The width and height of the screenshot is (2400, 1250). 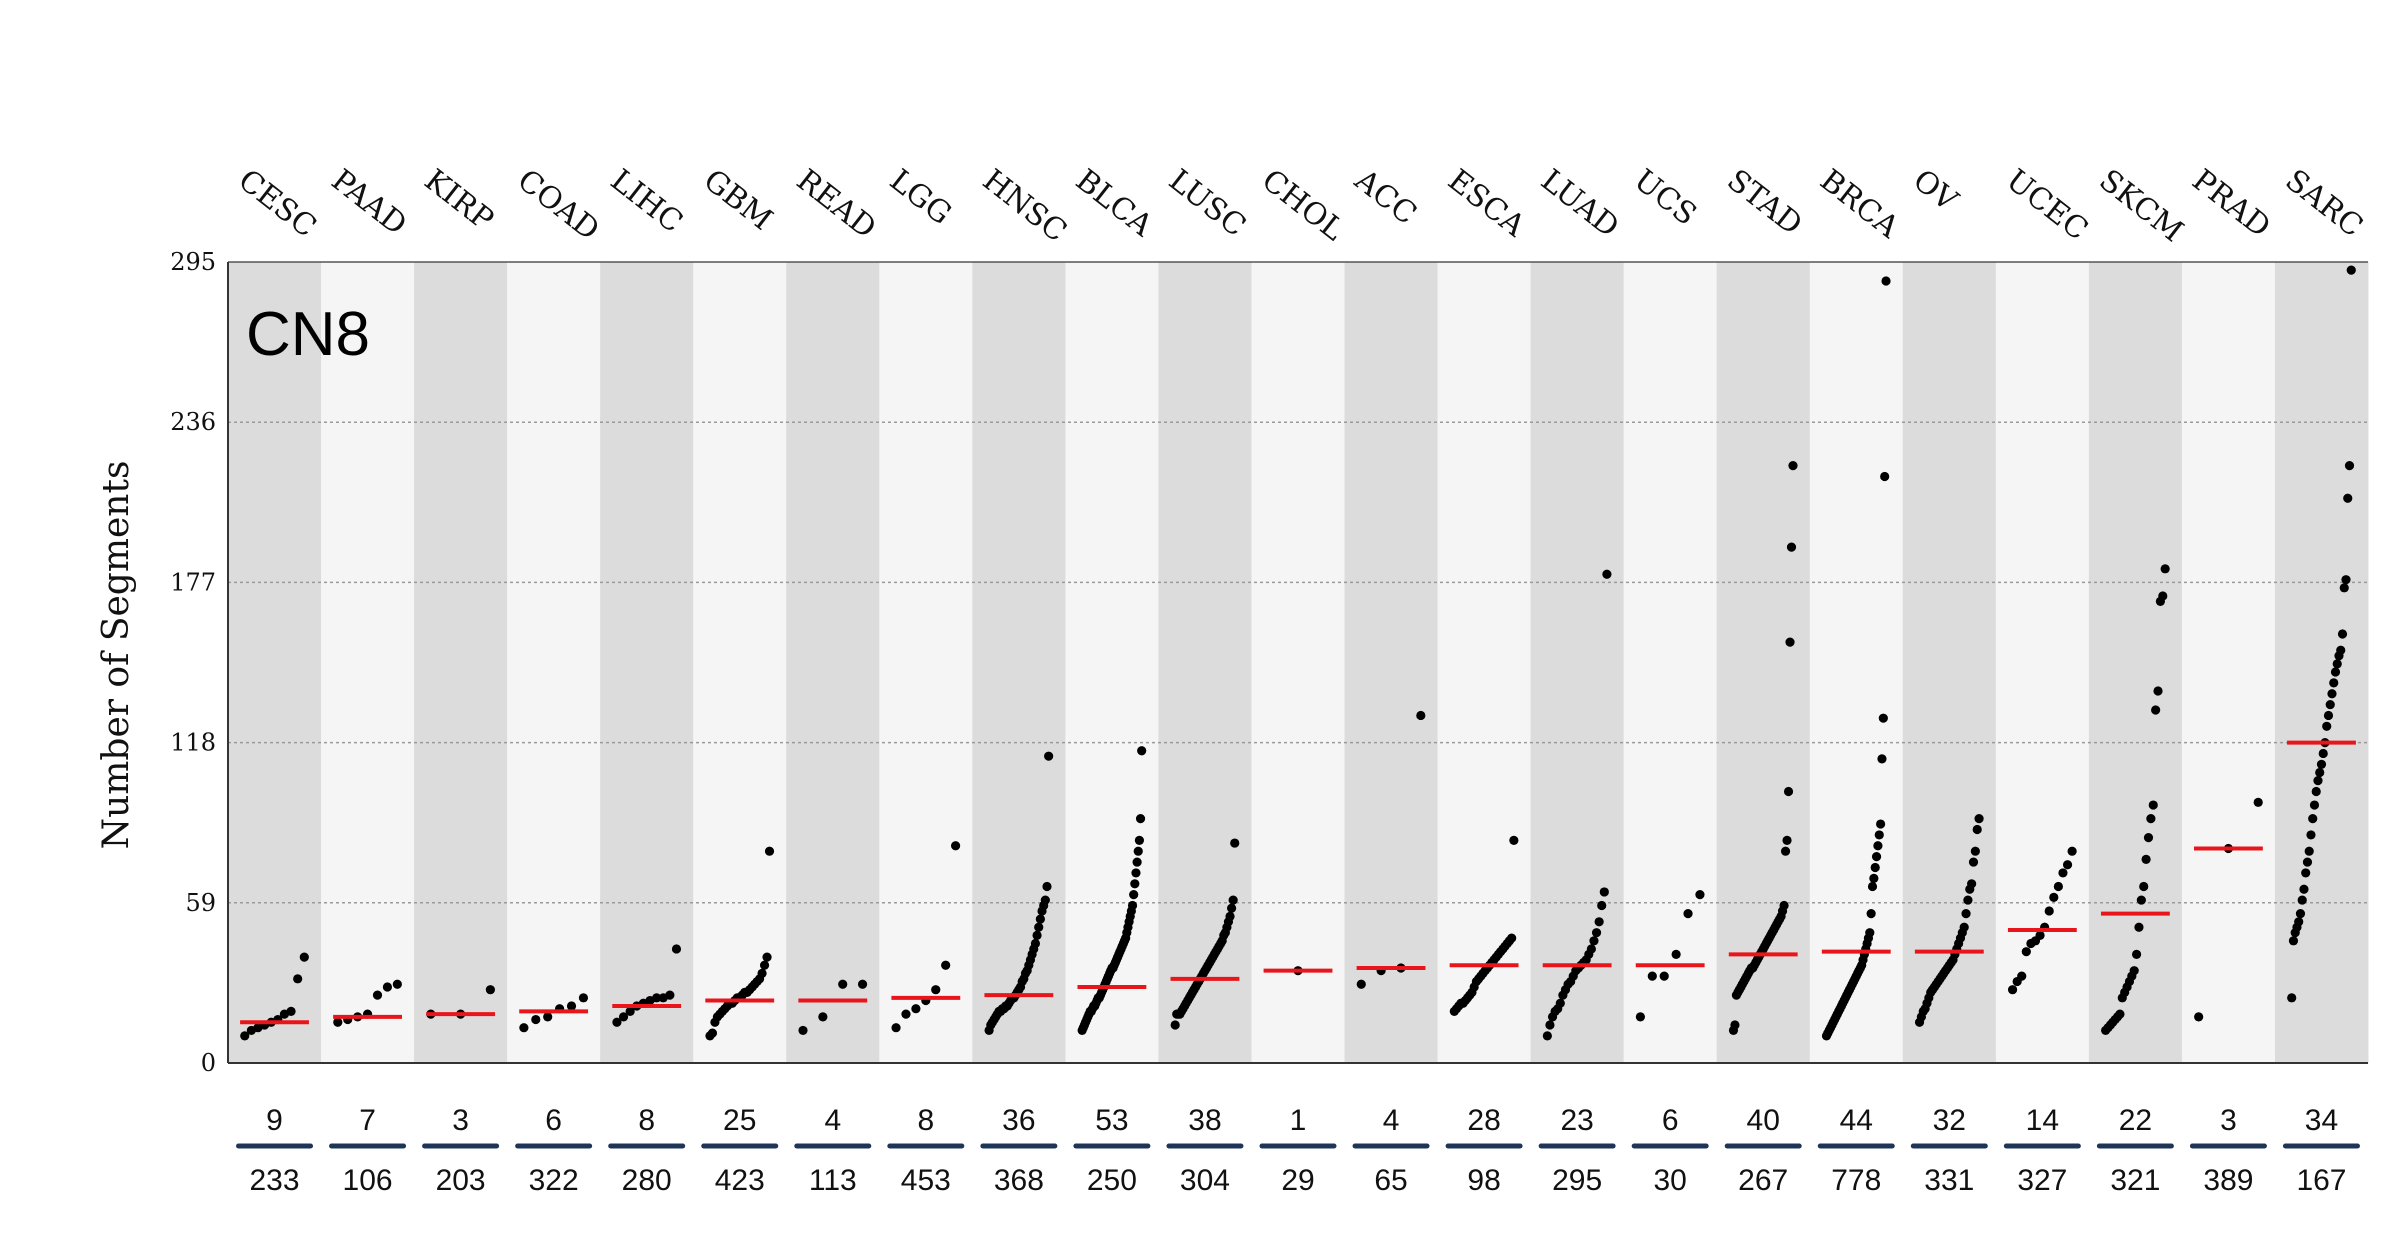 I want to click on count-denominator: 250, so click(x=1112, y=1180).